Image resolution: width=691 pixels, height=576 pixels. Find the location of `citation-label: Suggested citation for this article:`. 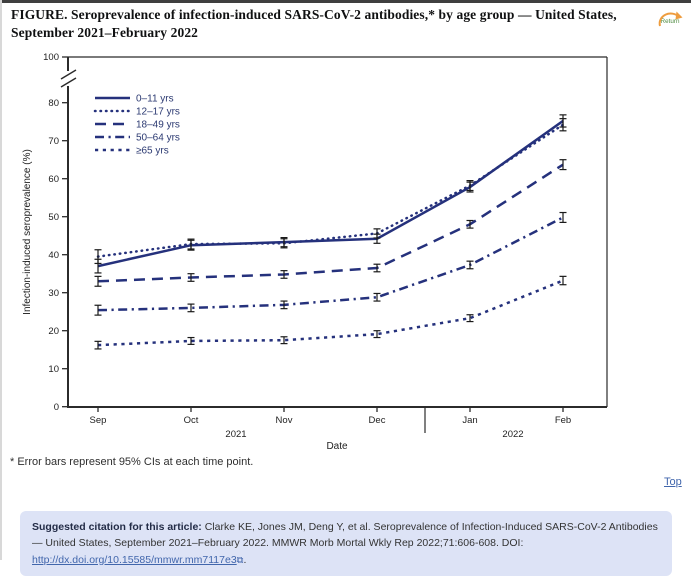

citation-label: Suggested citation for this article: is located at coordinates (117, 527).